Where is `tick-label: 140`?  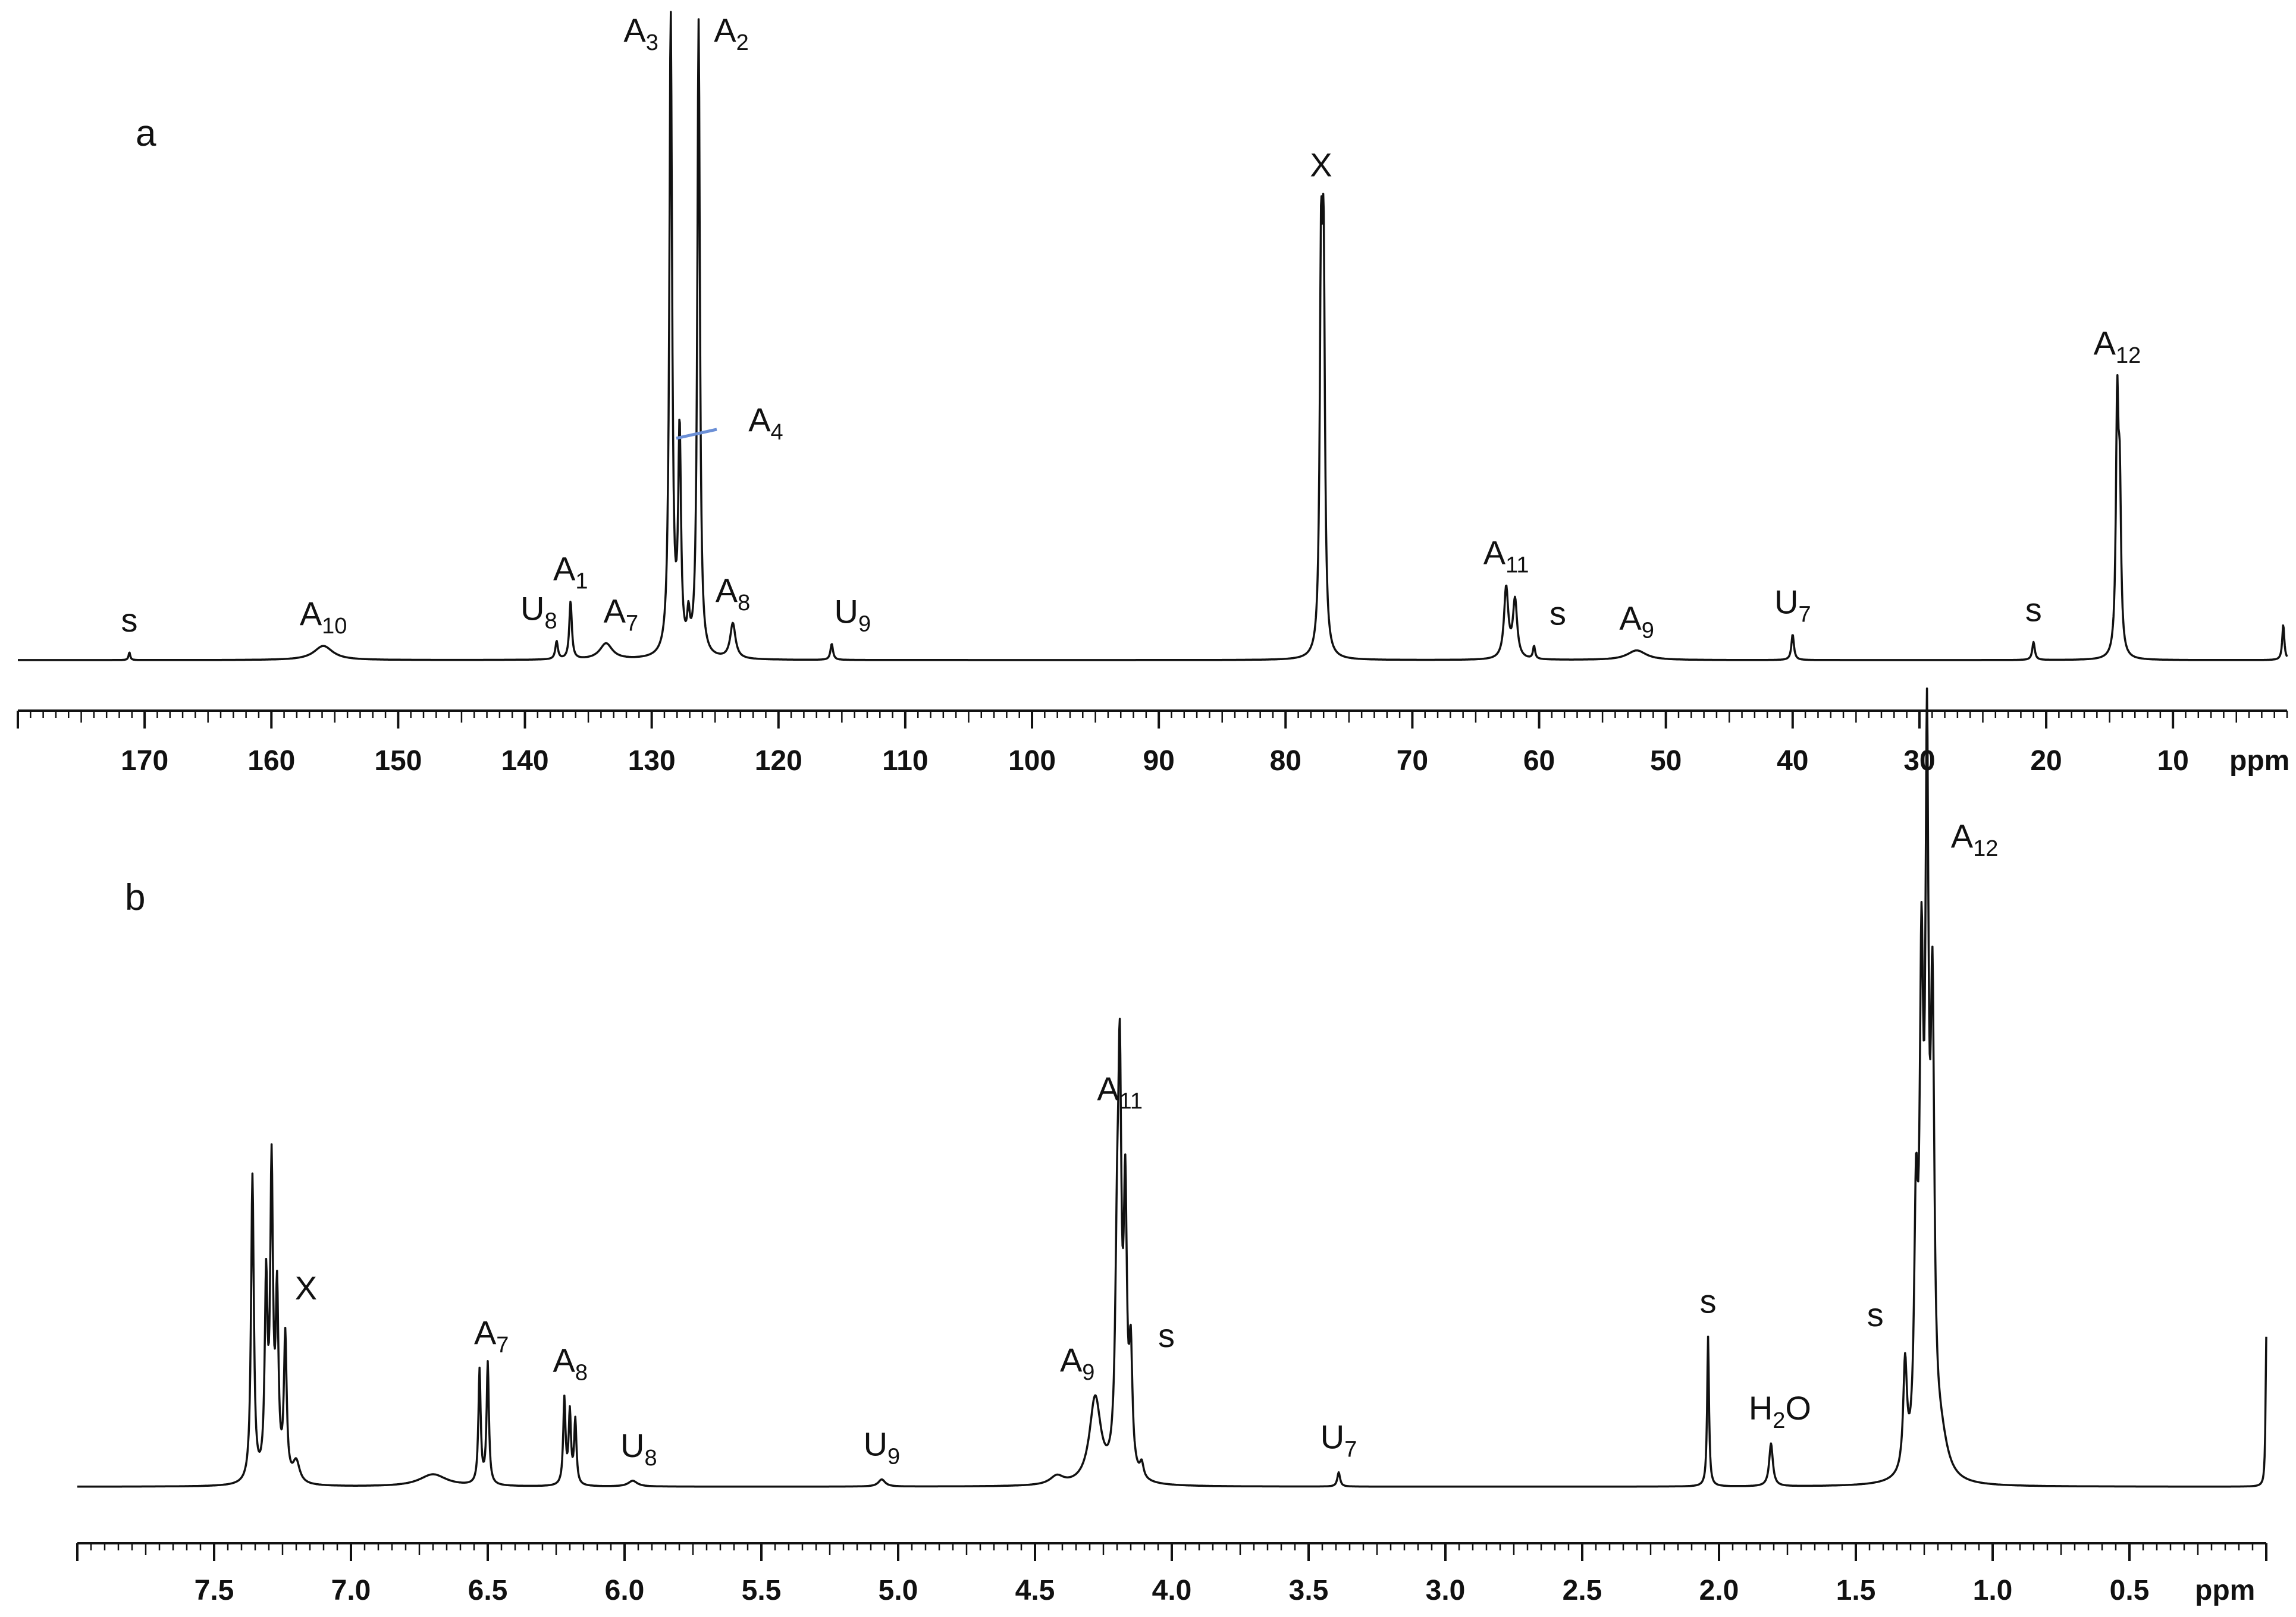
tick-label: 140 is located at coordinates (524, 761).